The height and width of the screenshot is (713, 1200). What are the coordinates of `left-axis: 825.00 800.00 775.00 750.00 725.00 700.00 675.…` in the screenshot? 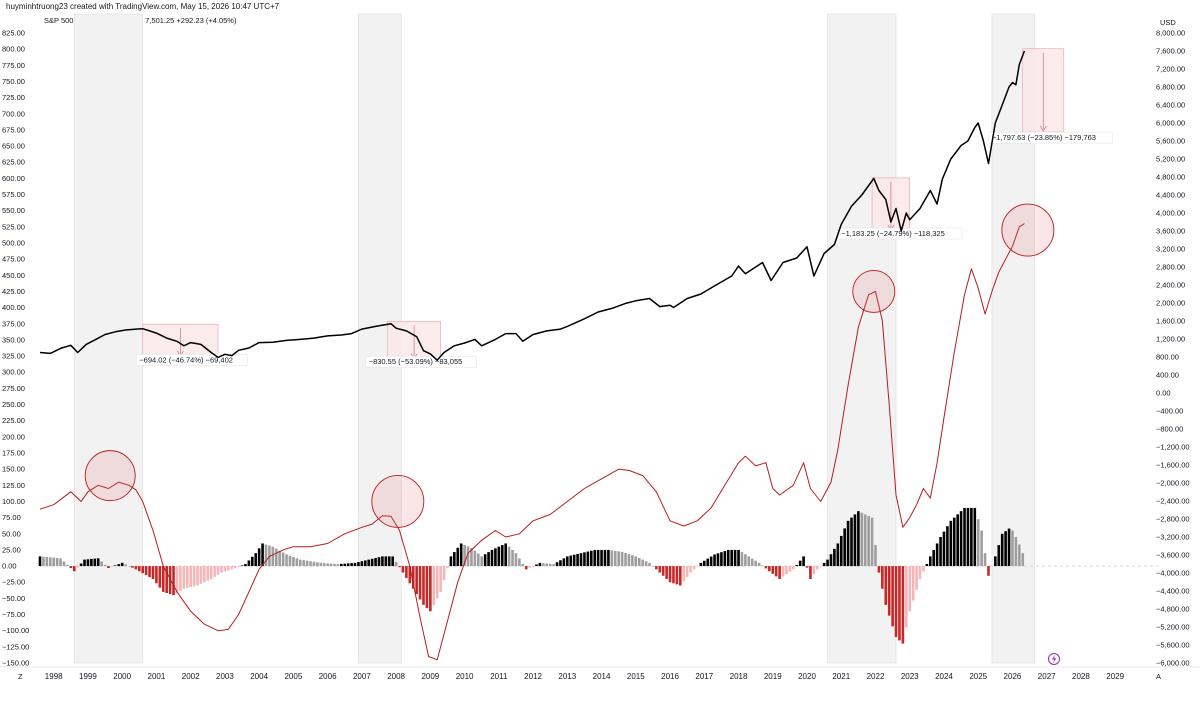 It's located at (15, 348).